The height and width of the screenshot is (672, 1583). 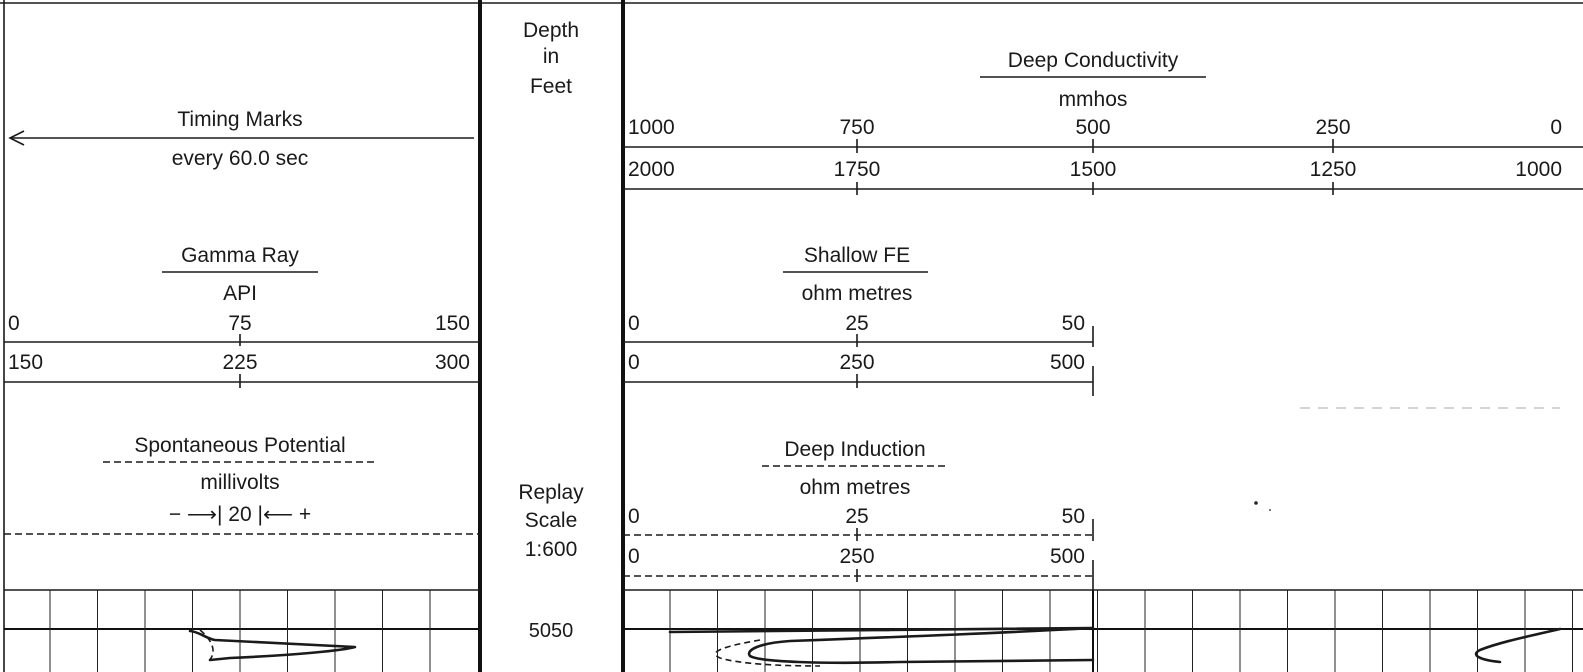 What do you see at coordinates (856, 362) in the screenshot?
I see `shallow-fe-scale2-1: 250` at bounding box center [856, 362].